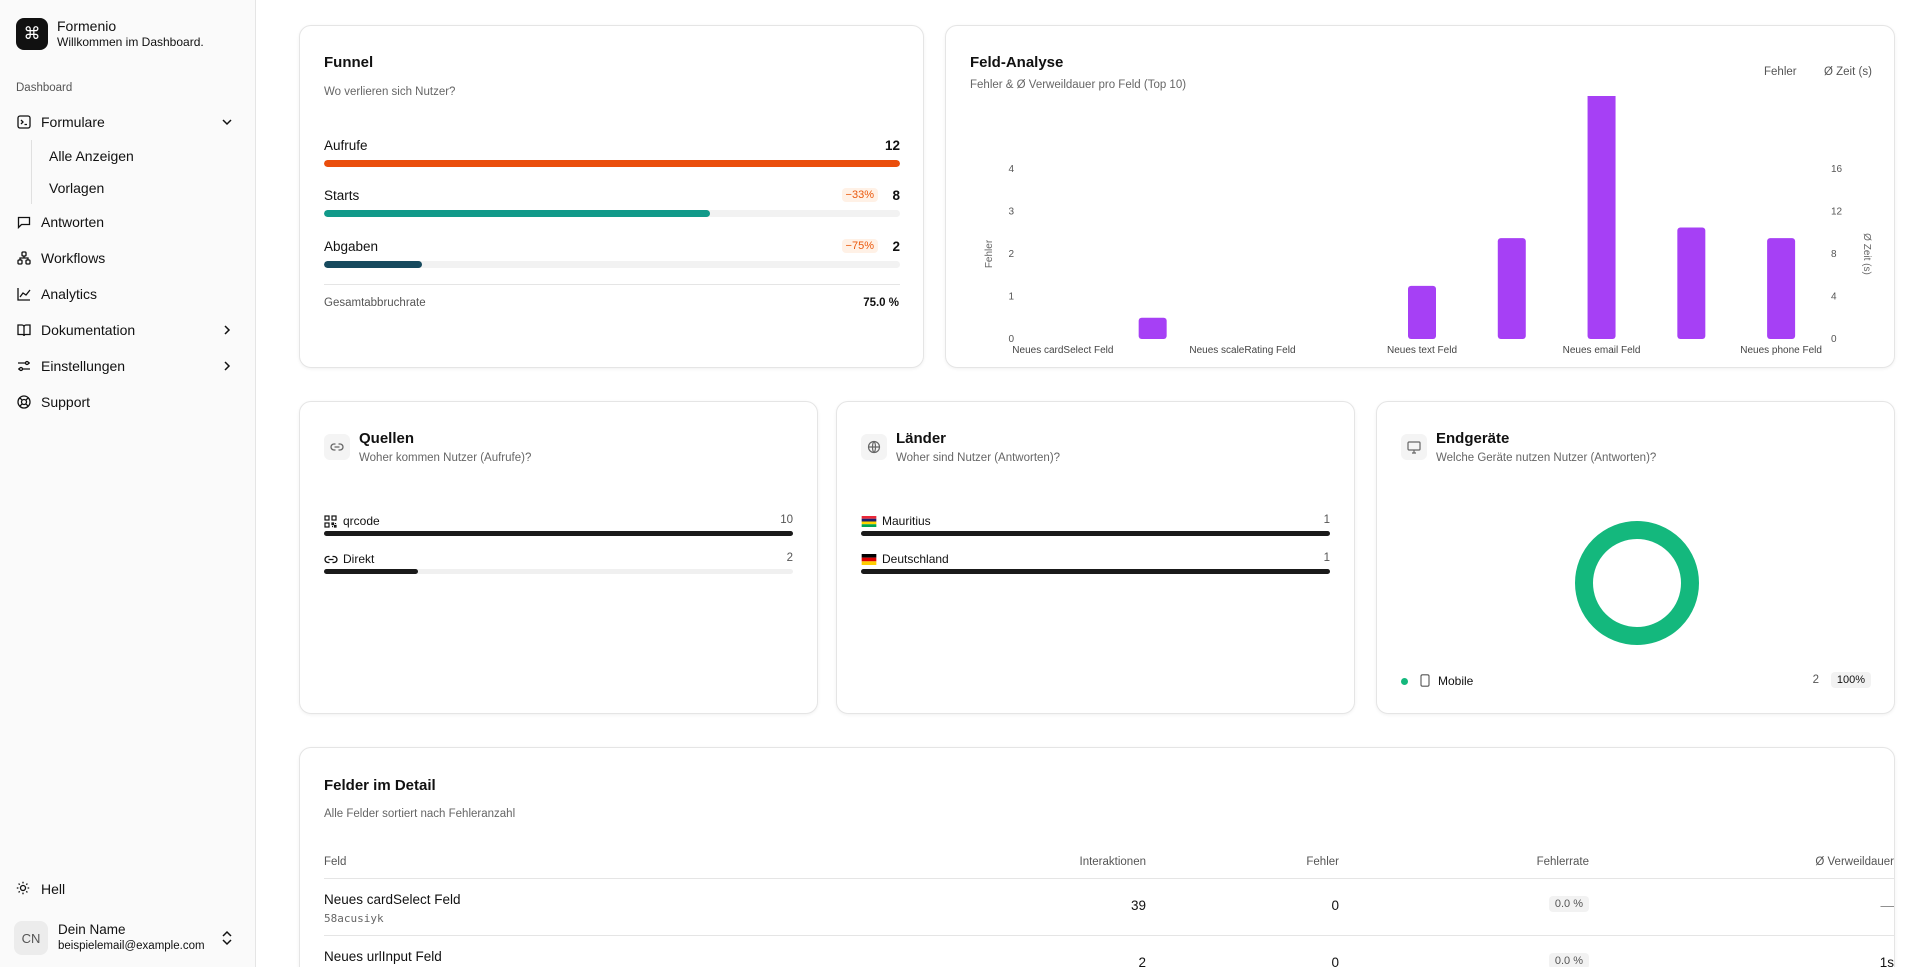 The width and height of the screenshot is (1915, 967). Describe the element at coordinates (892, 145) in the screenshot. I see `funnel-value: 12` at that location.